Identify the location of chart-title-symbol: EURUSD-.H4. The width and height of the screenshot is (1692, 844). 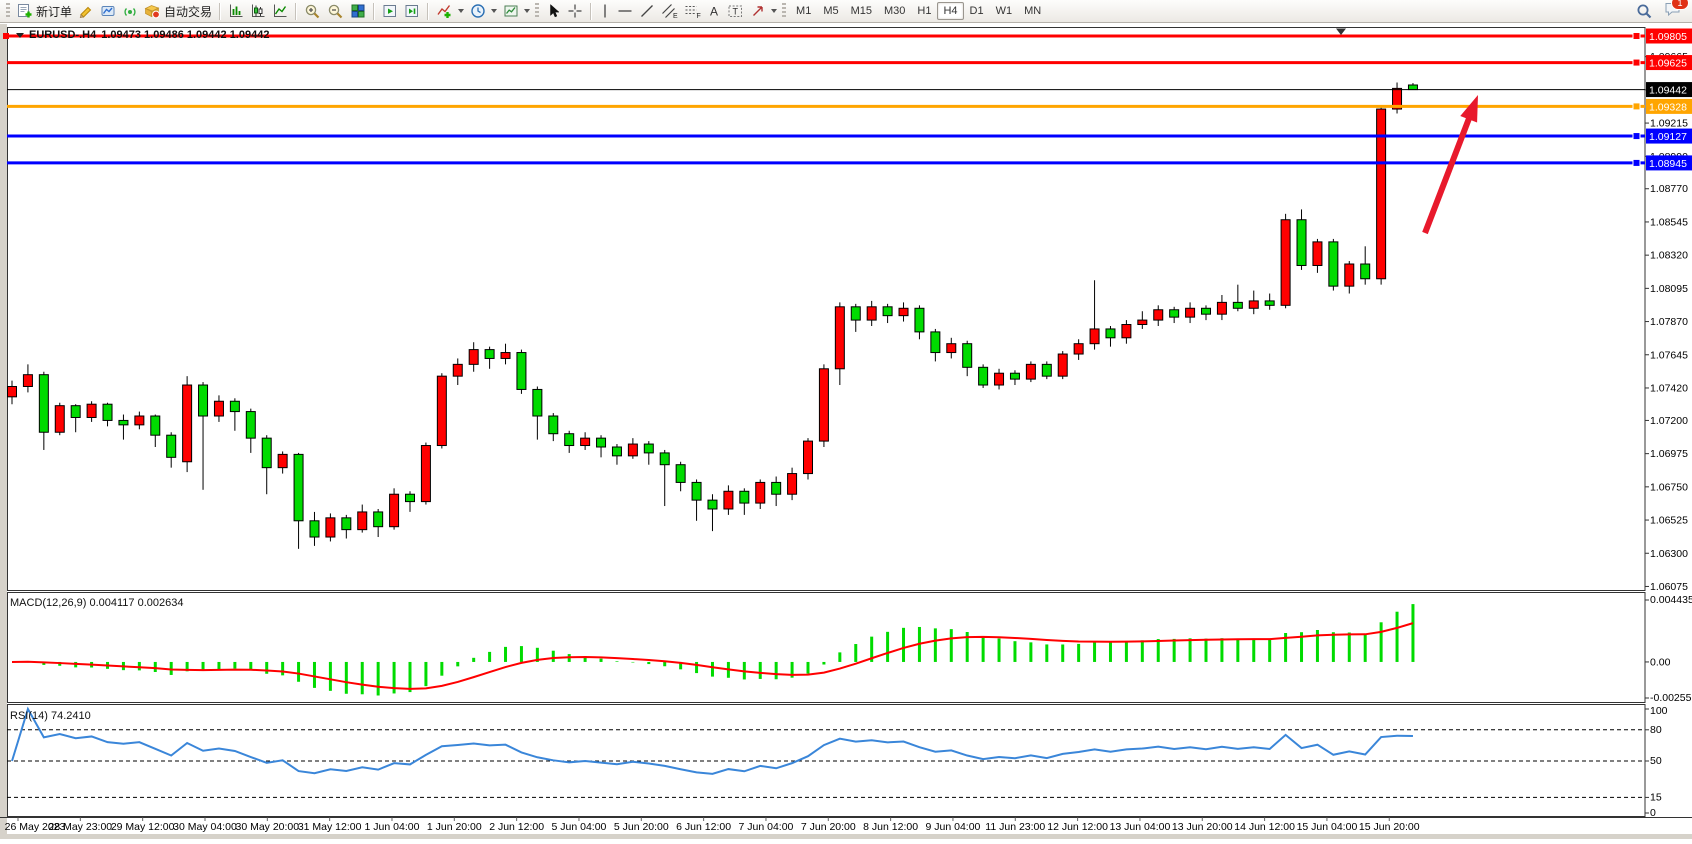
(63, 35).